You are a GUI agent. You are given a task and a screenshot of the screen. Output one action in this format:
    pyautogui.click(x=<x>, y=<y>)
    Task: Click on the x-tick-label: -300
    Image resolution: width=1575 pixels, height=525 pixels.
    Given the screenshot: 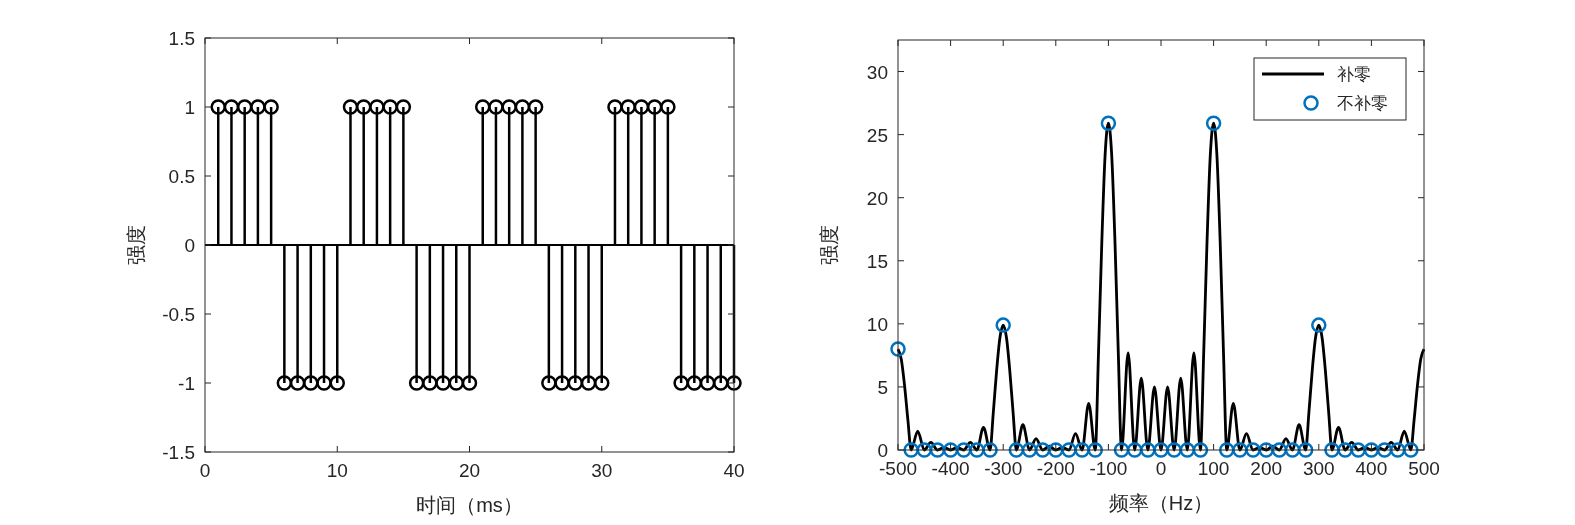 What is the action you would take?
    pyautogui.click(x=1003, y=468)
    